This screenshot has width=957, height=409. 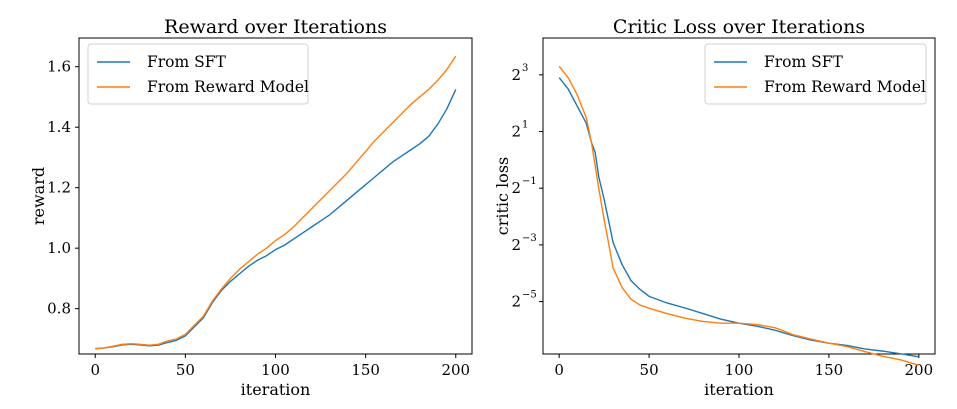 I want to click on y-tick-label: 1.0, so click(x=59, y=248).